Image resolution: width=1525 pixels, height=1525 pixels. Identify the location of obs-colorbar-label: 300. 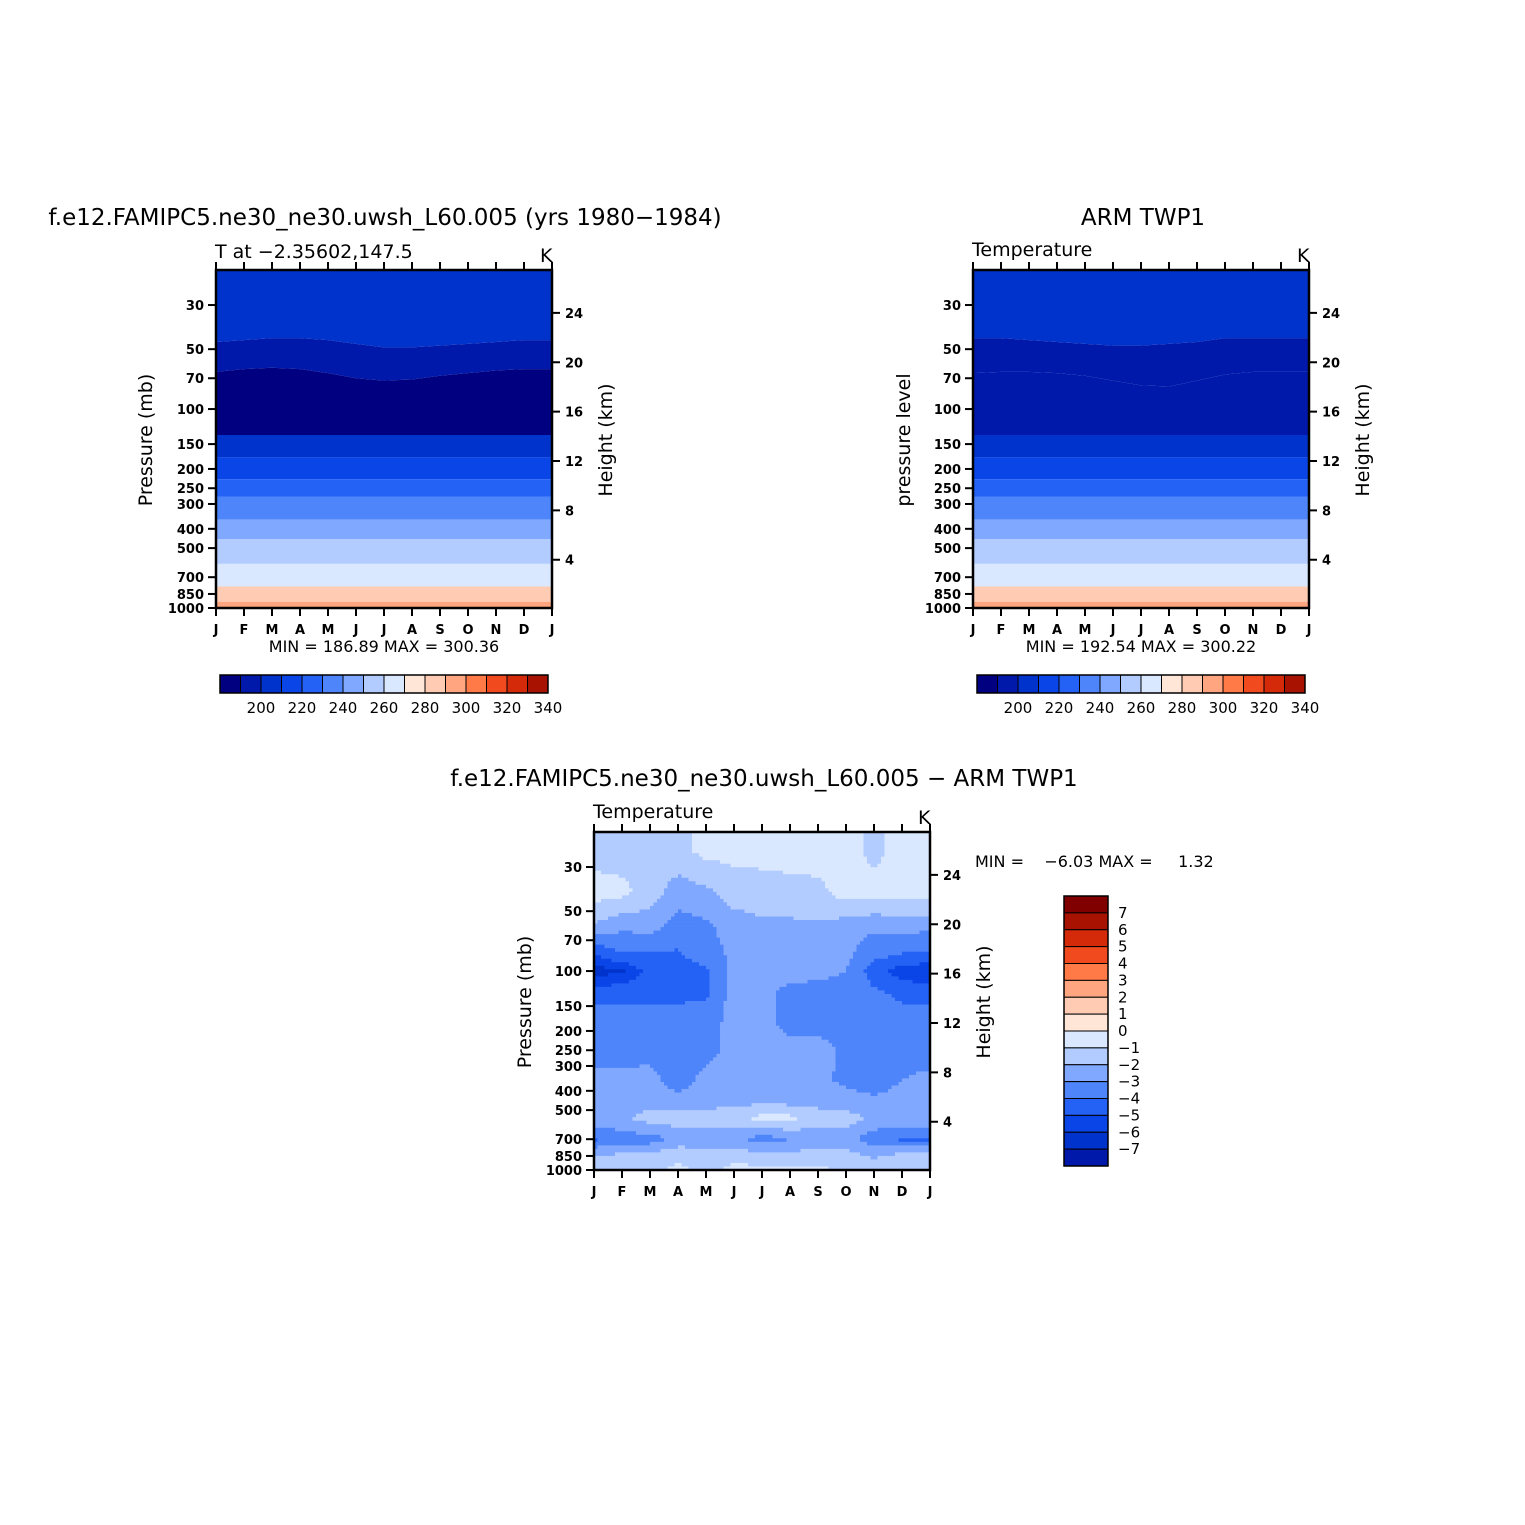
(1223, 708).